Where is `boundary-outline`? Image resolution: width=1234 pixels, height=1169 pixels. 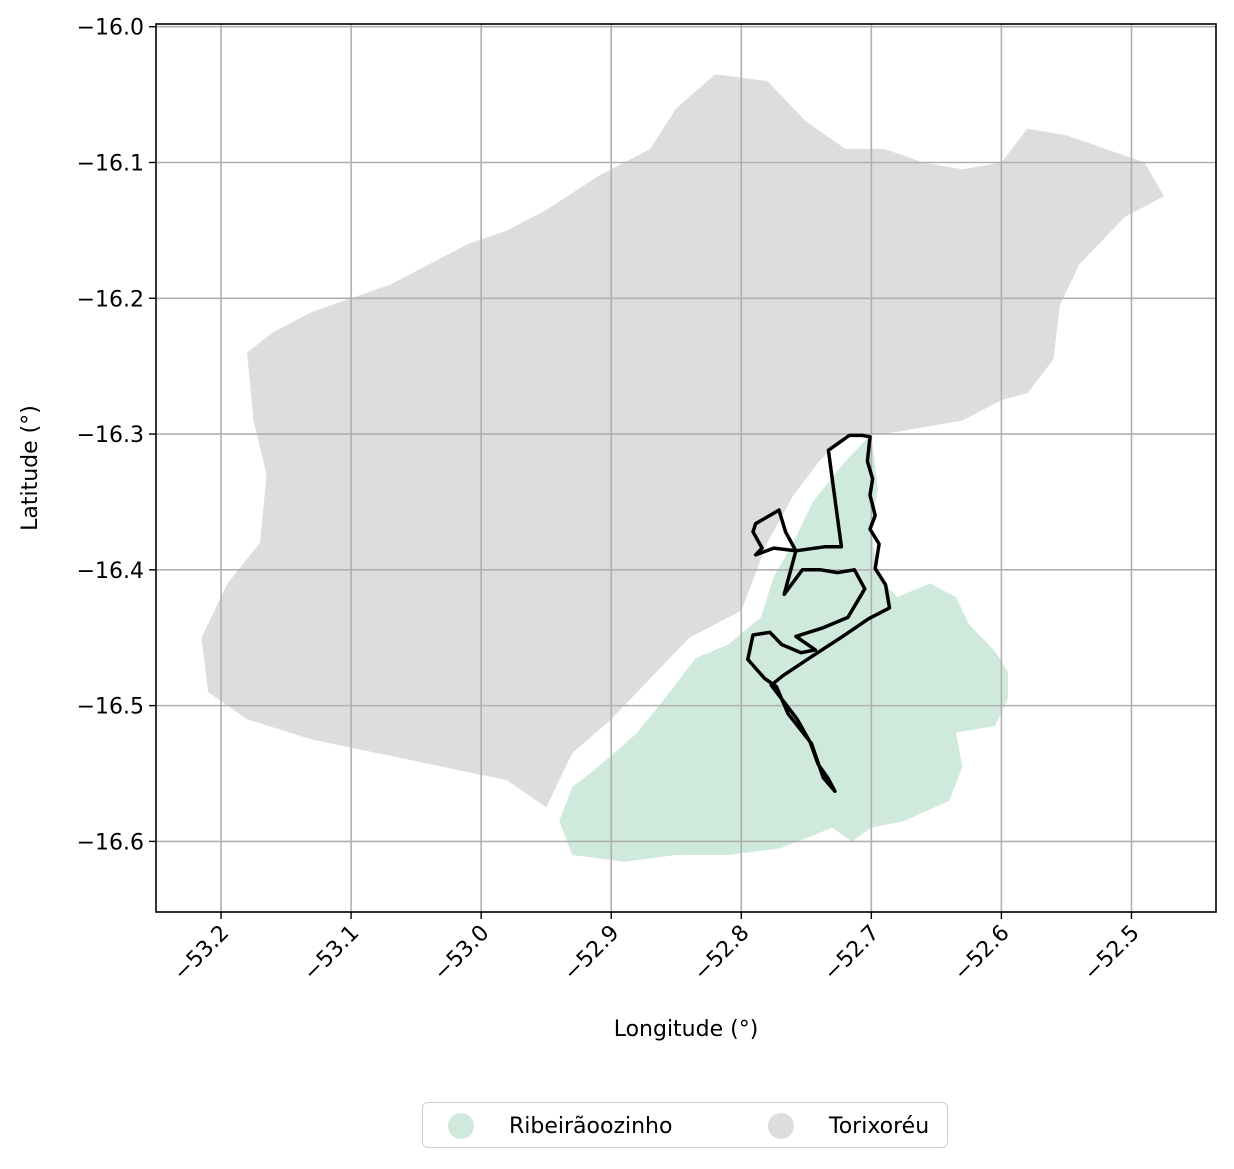
boundary-outline is located at coordinates (819, 613).